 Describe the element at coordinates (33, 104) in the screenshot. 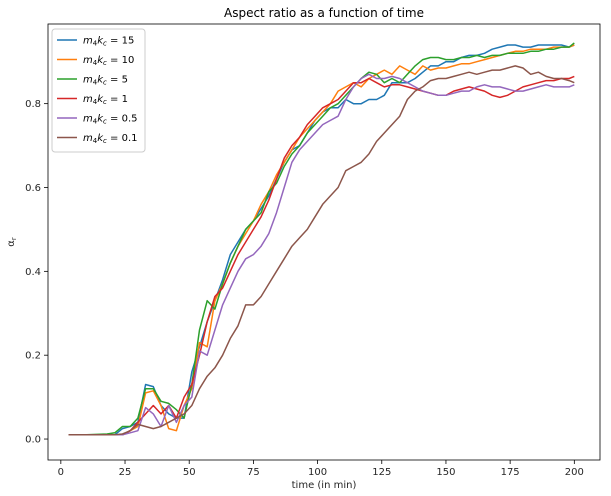

I see `y-tick-label-4: 0.8` at that location.